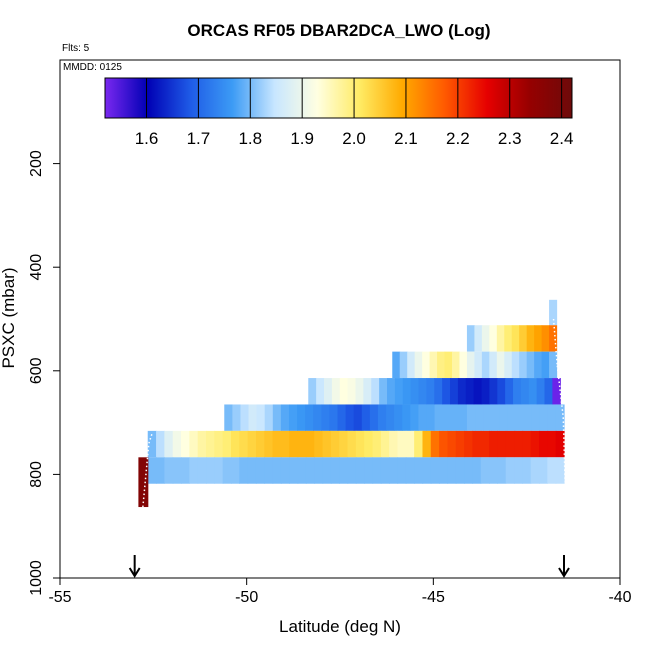 The image size is (650, 650). Describe the element at coordinates (340, 626) in the screenshot. I see `x-axis-label: Latitude (deg N)` at that location.